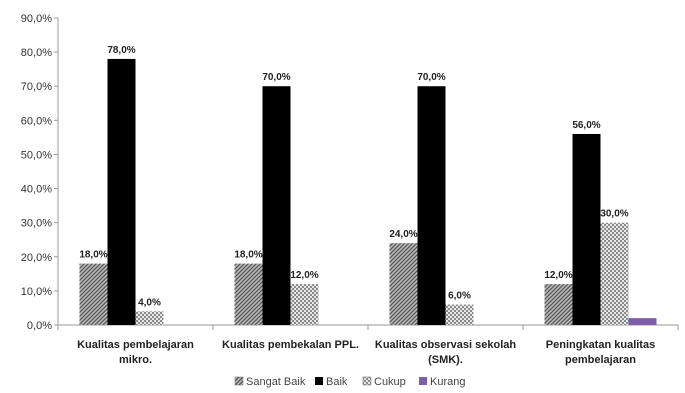  What do you see at coordinates (349, 382) in the screenshot?
I see `legend: Sangat Baik Baik Cukup Kurang` at bounding box center [349, 382].